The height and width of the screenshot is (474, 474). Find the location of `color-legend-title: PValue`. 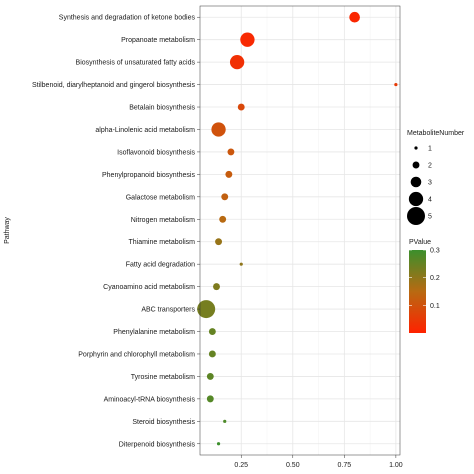

color-legend-title: PValue is located at coordinates (420, 242).